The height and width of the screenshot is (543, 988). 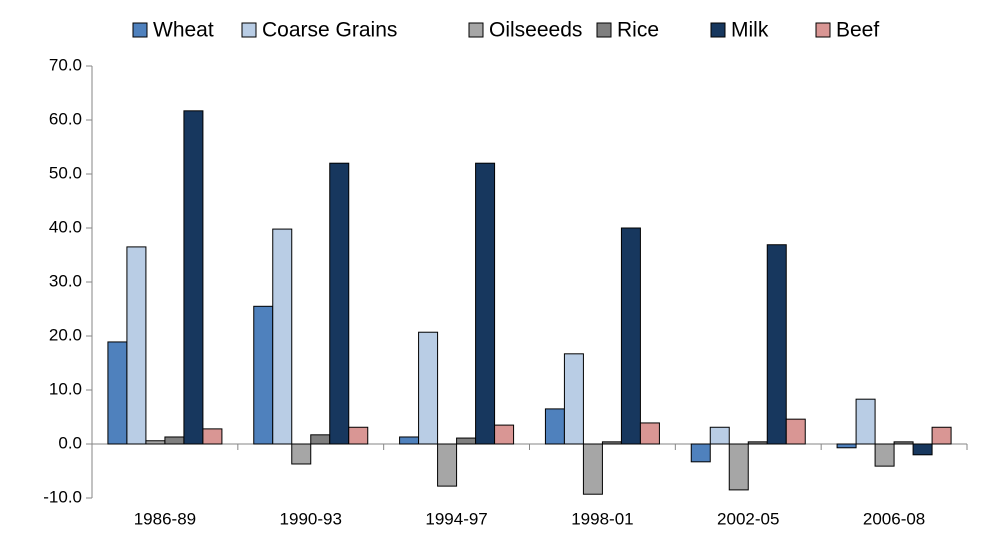 What do you see at coordinates (62, 496) in the screenshot?
I see `y-tick-label: -10.0` at bounding box center [62, 496].